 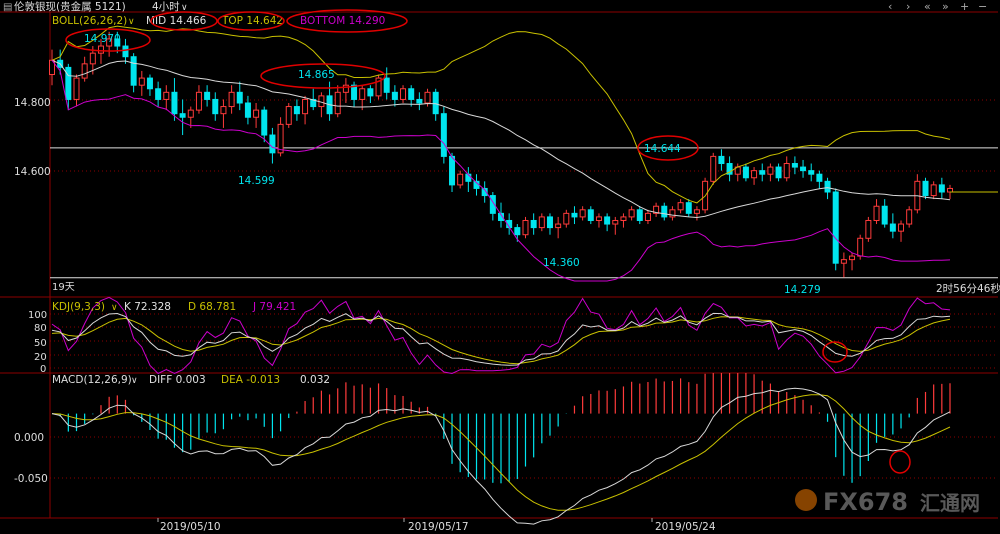 I want to click on kdj-k-value: K 72.328, so click(x=147, y=307).